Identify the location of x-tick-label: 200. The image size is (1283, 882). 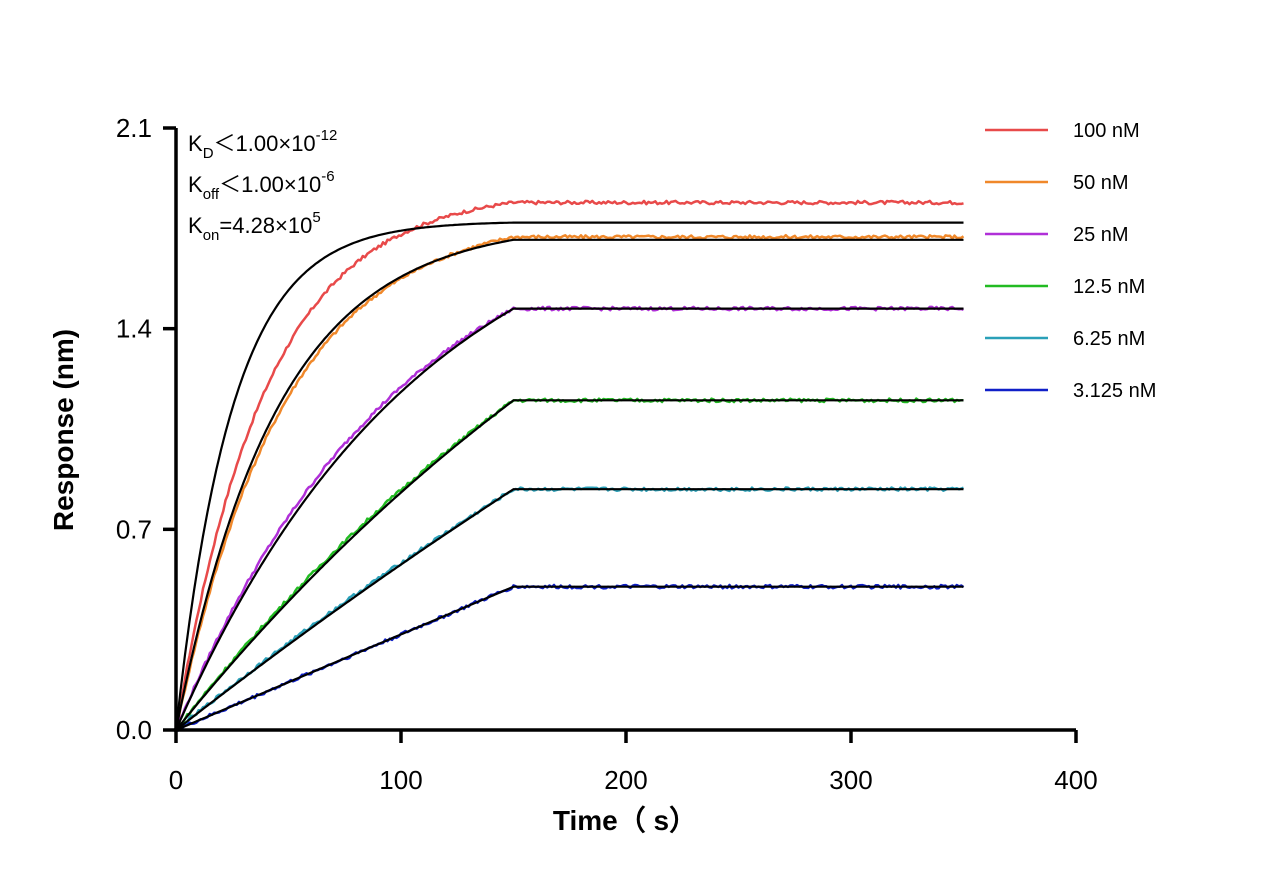
(625, 780).